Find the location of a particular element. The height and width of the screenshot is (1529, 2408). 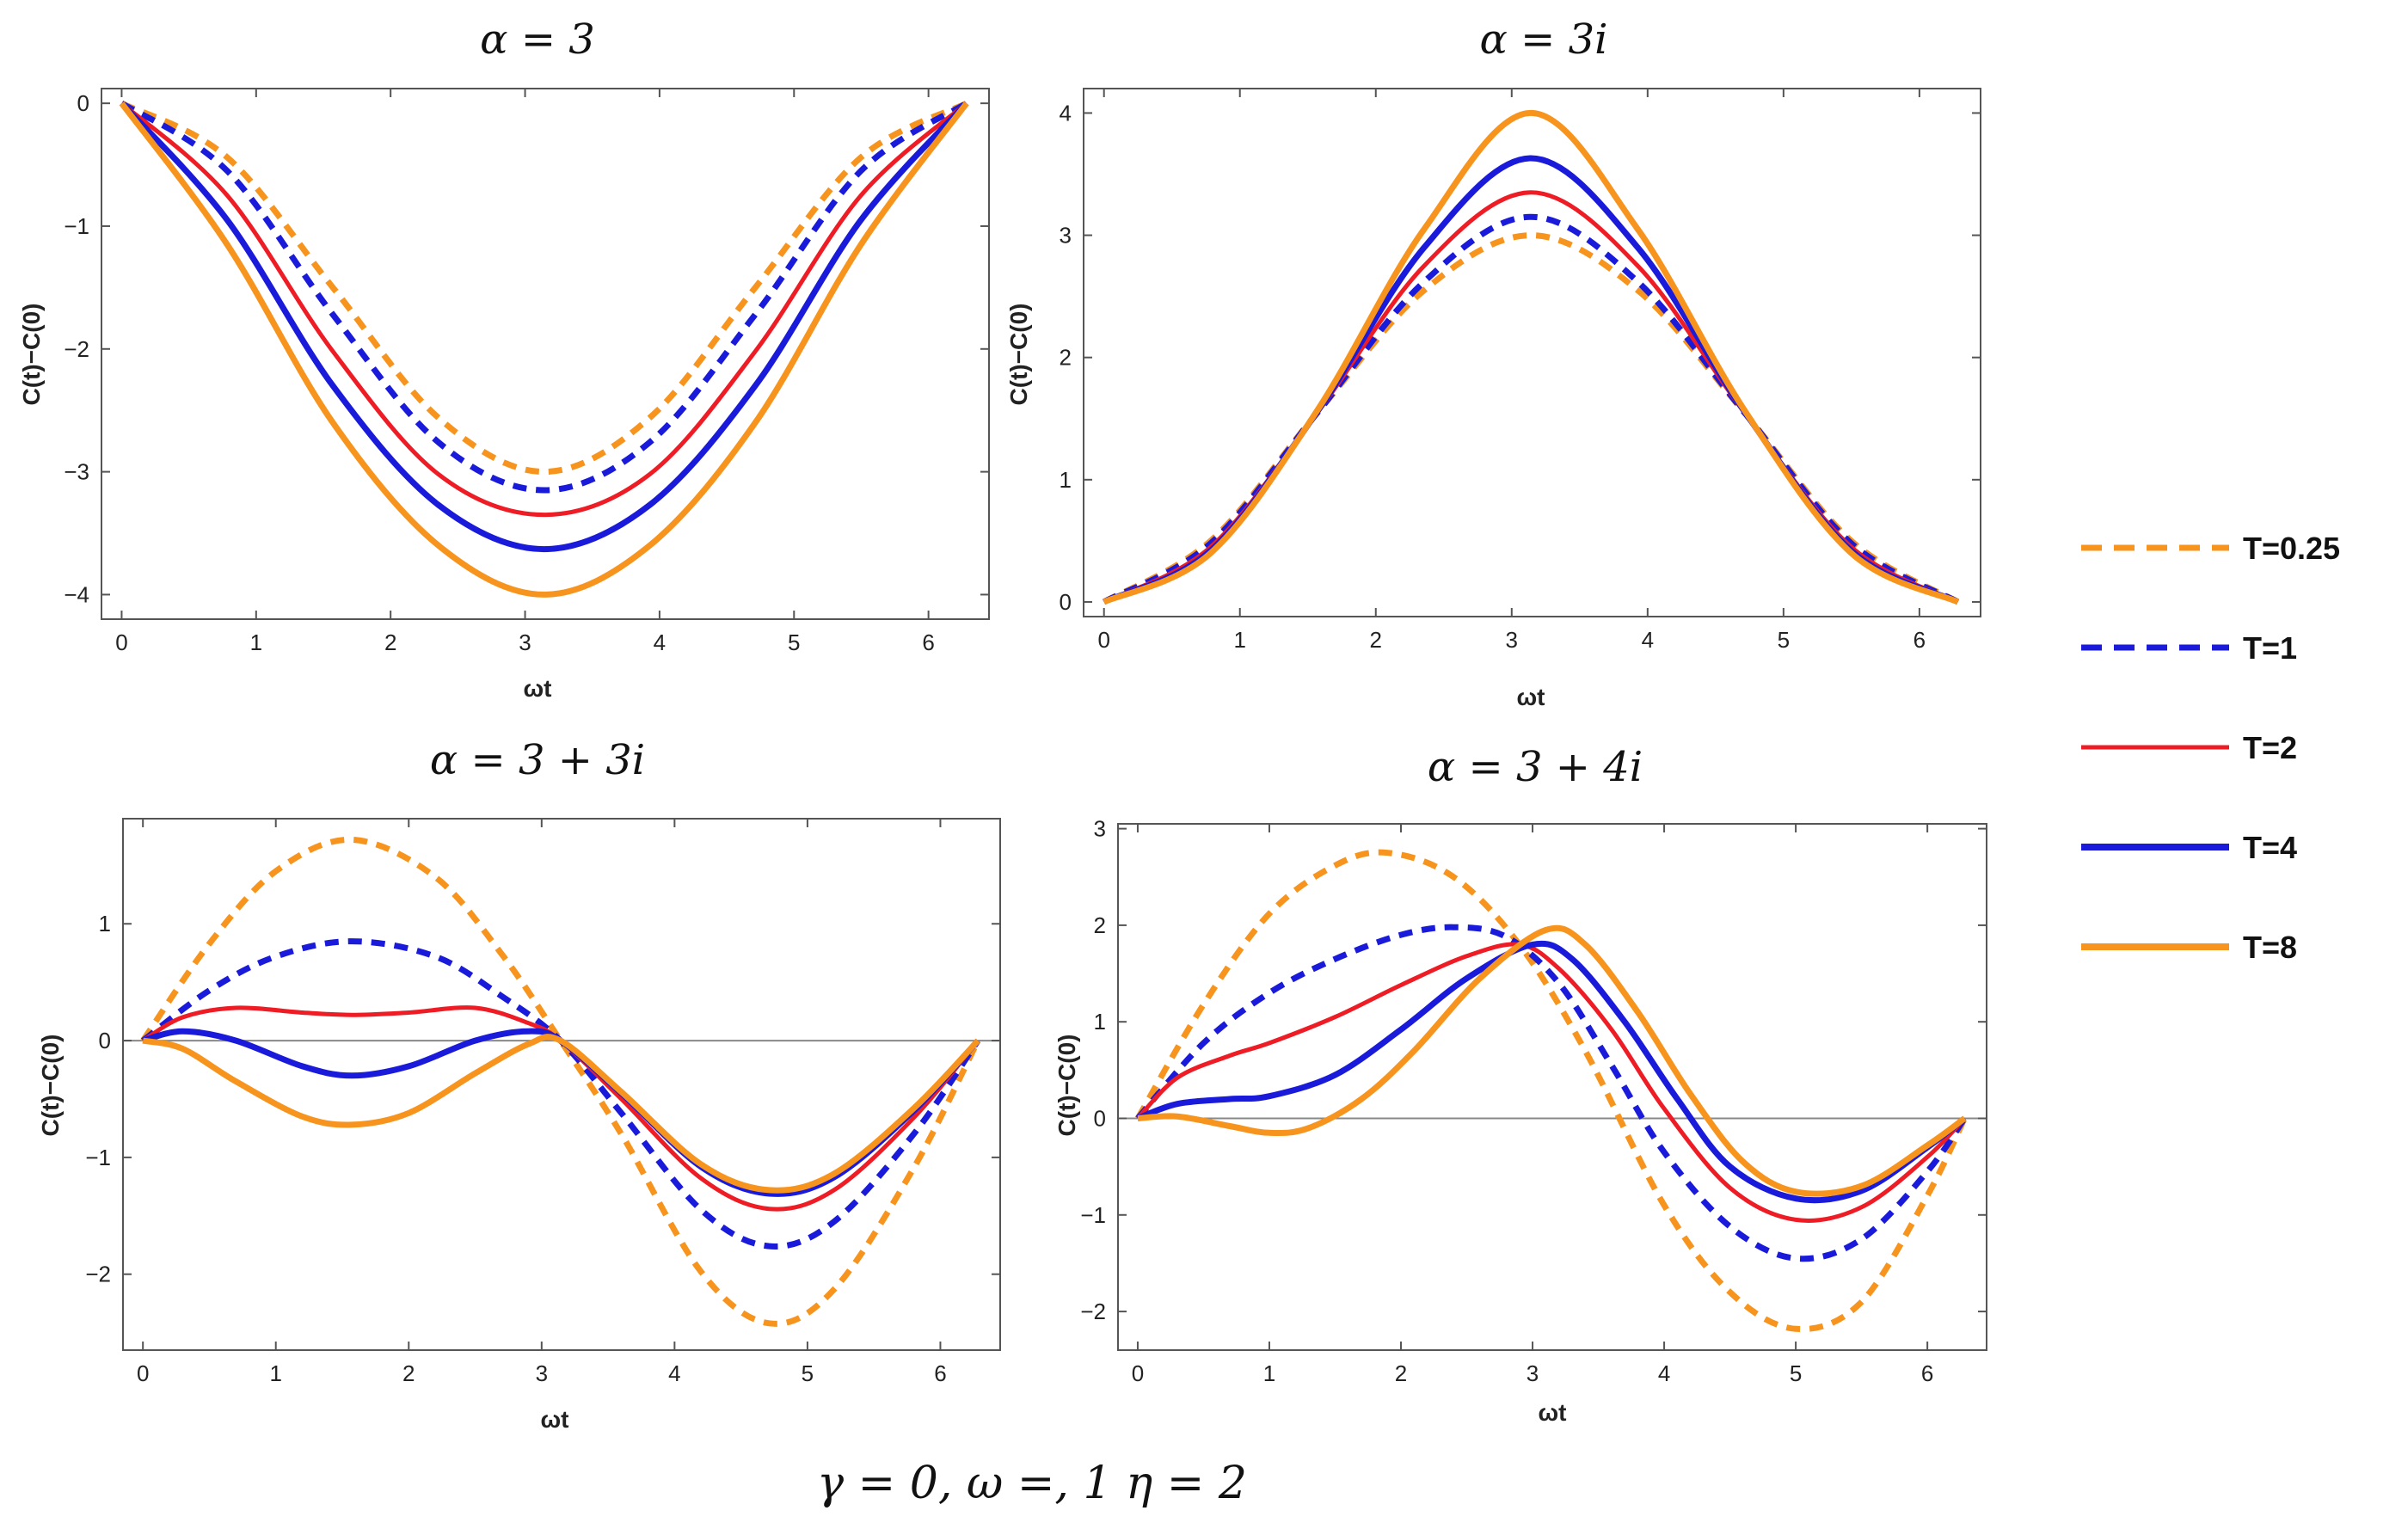

legend-label: T=0.25 is located at coordinates (2291, 548).